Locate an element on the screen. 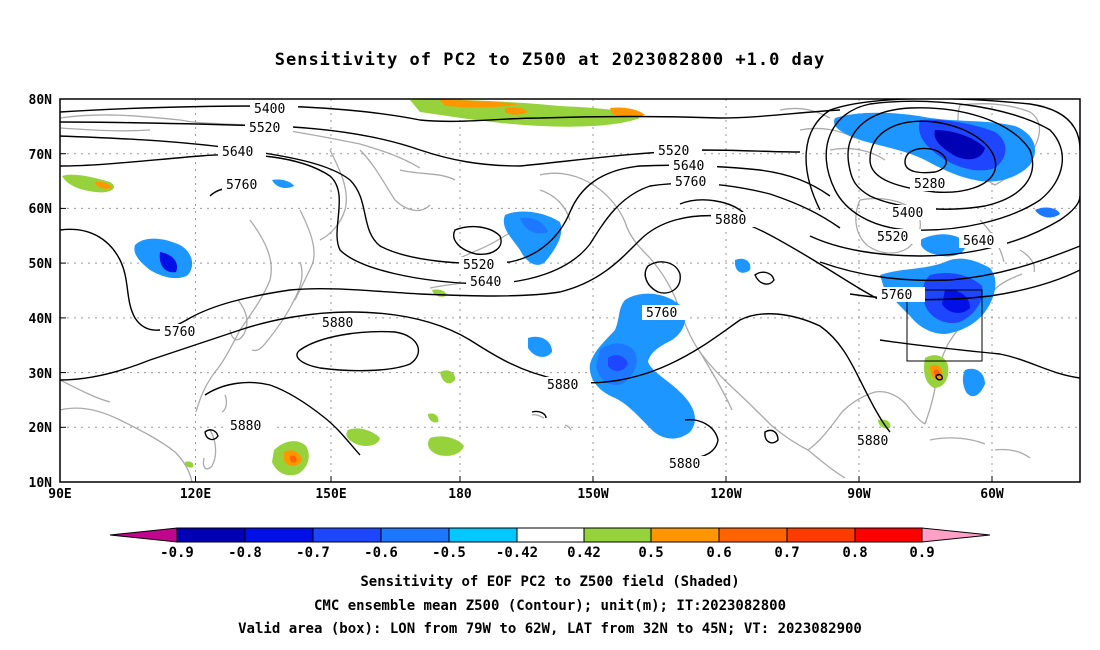 The image size is (1100, 650). colorbar-label: -0.42 is located at coordinates (517, 553).